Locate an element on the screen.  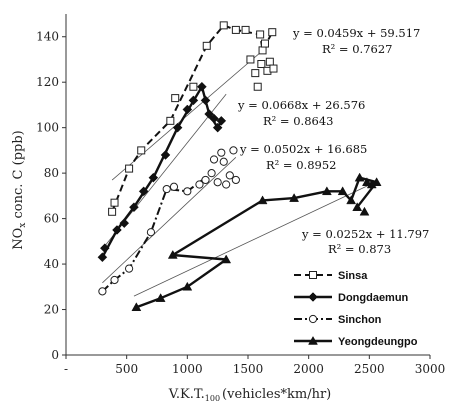
equation-yeongdeungpo: y = 0.0252x + 11.797 R² = 0.873 is located at coordinates (365, 241).